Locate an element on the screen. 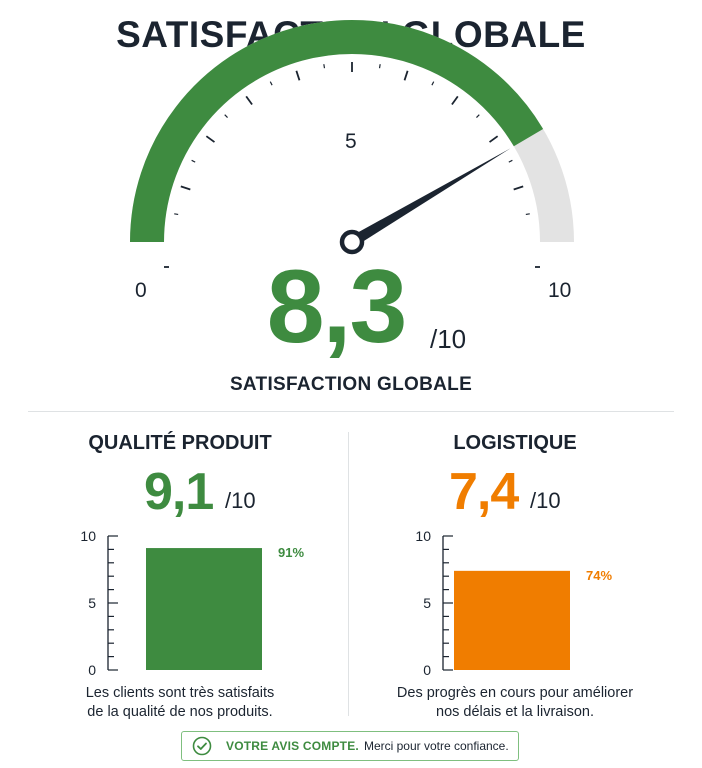 This screenshot has width=702, height=768. logistics-score-max: /10 is located at coordinates (545, 500).